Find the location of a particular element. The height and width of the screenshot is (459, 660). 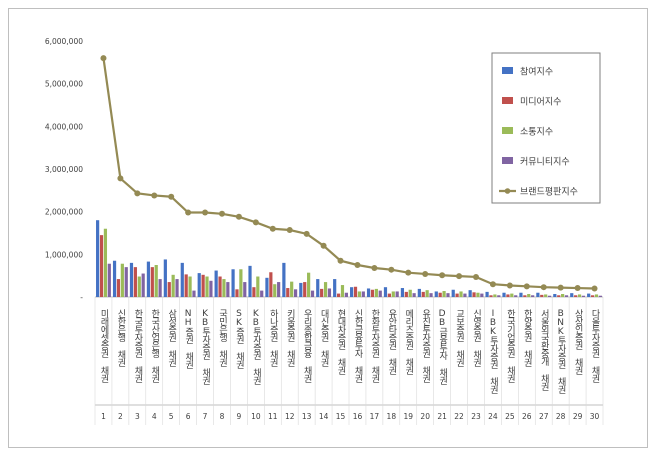

category-index-label: 8 is located at coordinates (222, 416).